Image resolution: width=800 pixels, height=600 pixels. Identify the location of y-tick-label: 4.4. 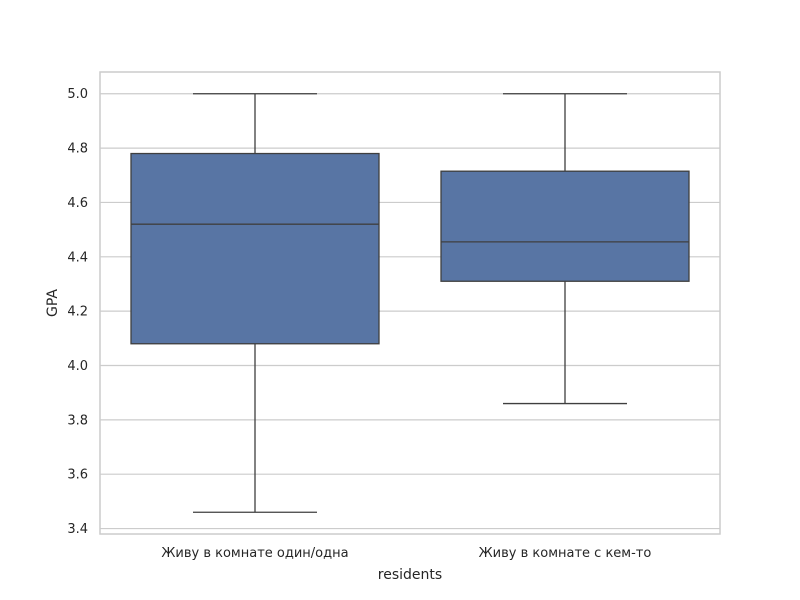
(77, 257).